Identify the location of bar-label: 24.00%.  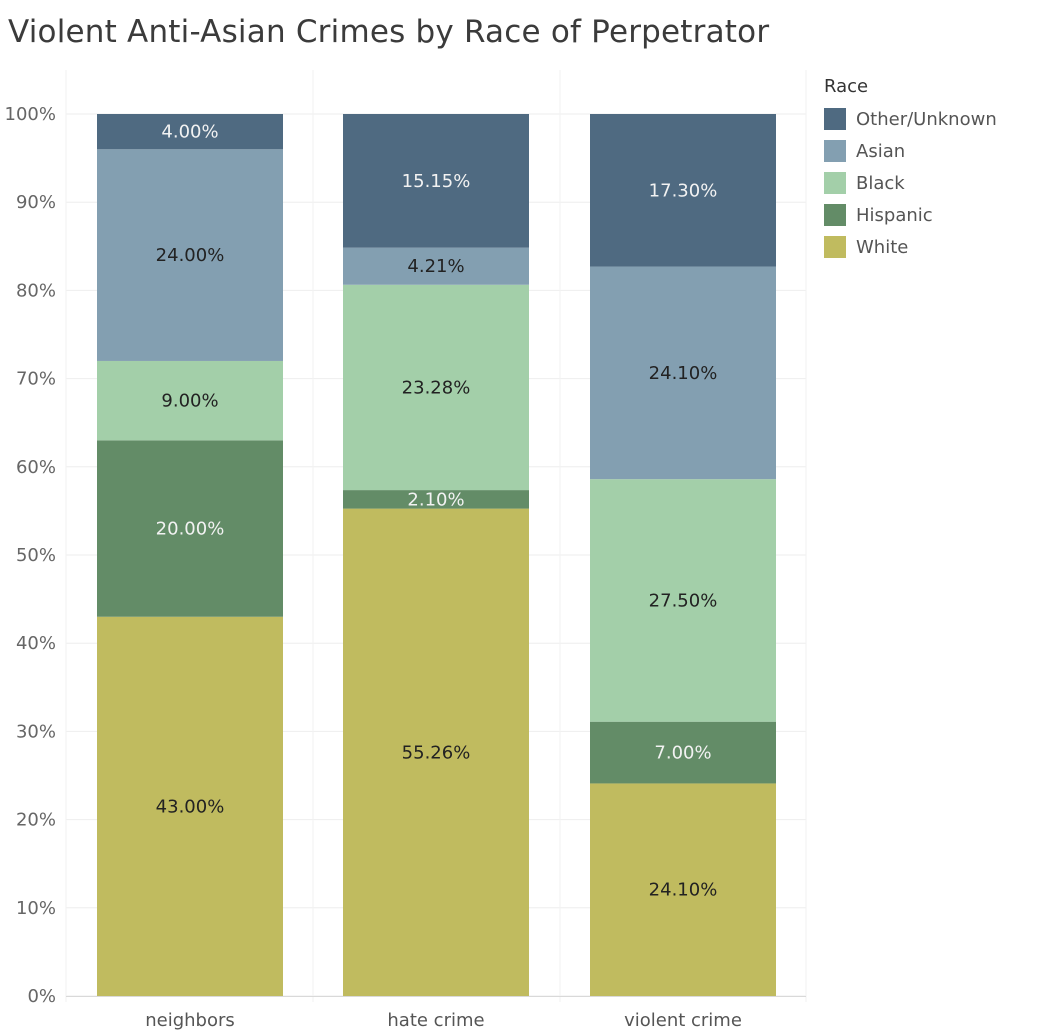
(190, 255).